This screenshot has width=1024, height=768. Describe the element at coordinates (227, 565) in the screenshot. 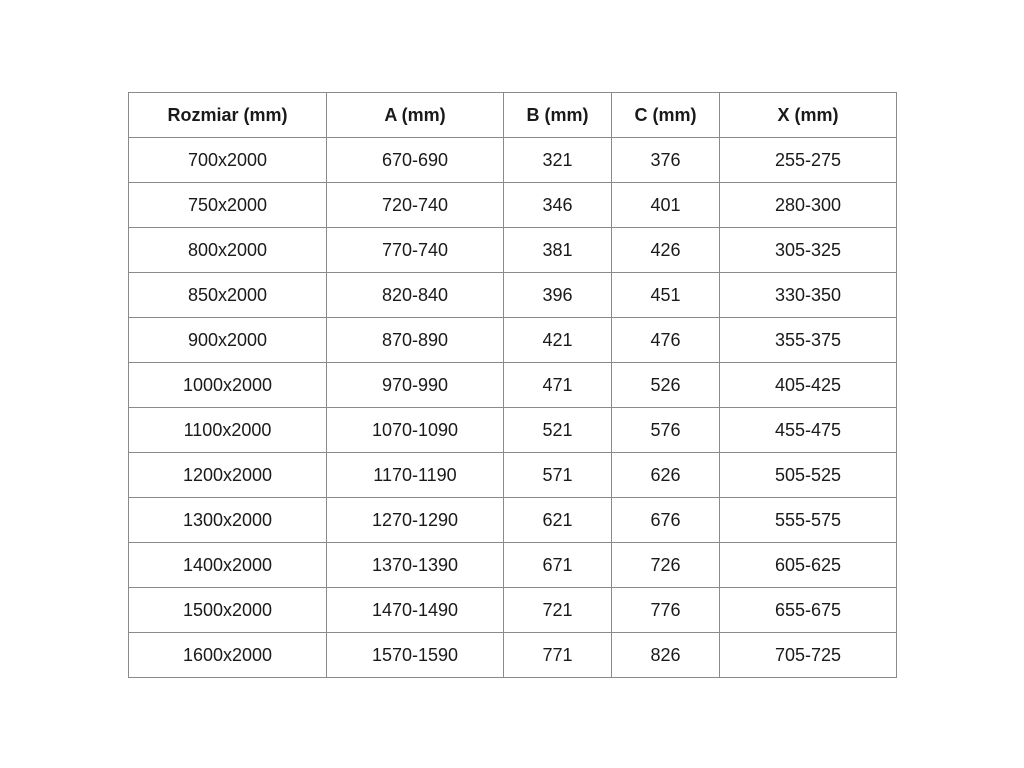

I see `cell-size: 1400x2000` at that location.